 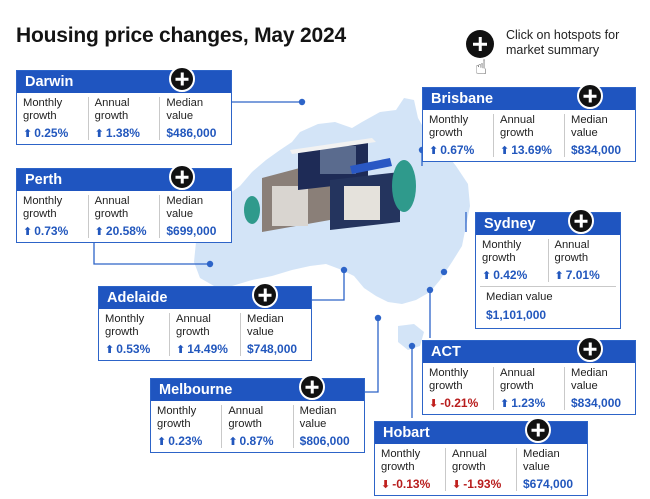 I want to click on hotspot-hobart, so click(x=412, y=346).